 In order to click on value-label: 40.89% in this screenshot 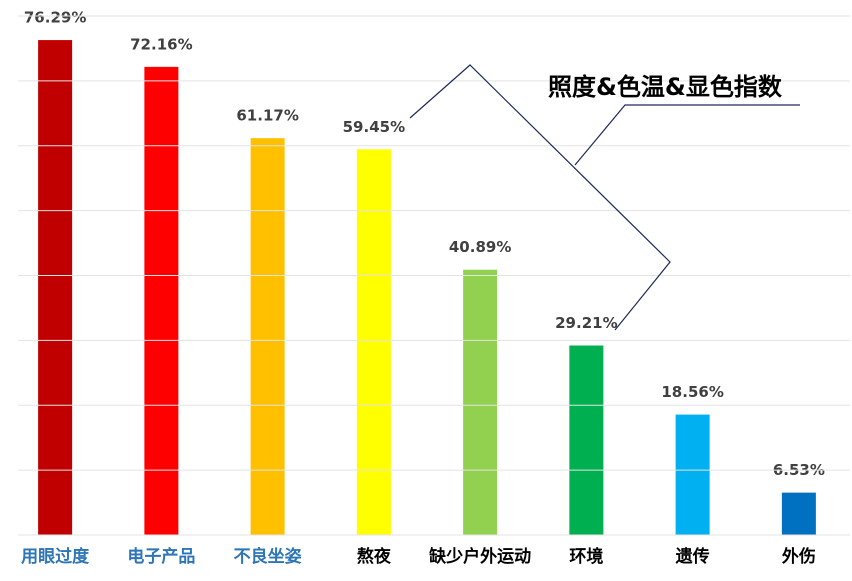, I will do `click(480, 247)`.